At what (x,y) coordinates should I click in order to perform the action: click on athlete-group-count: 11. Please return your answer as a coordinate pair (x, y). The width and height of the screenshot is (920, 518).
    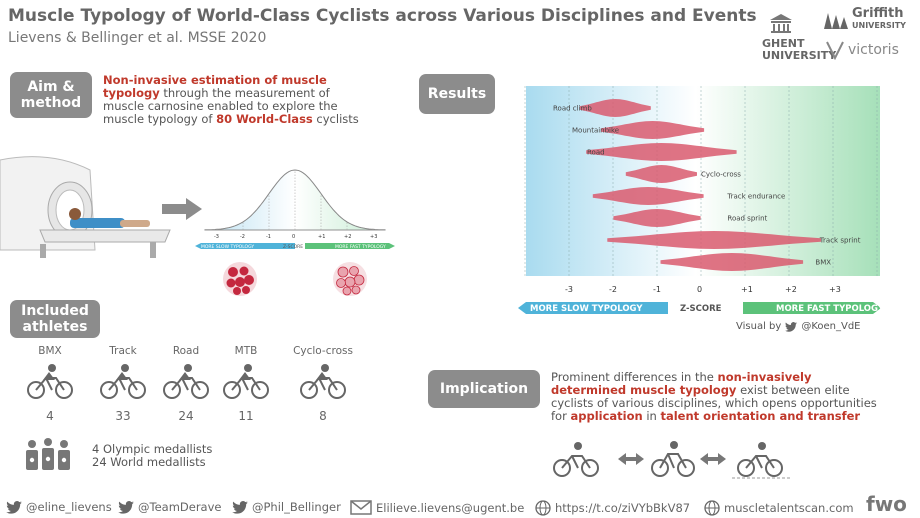
    Looking at the image, I should click on (246, 416).